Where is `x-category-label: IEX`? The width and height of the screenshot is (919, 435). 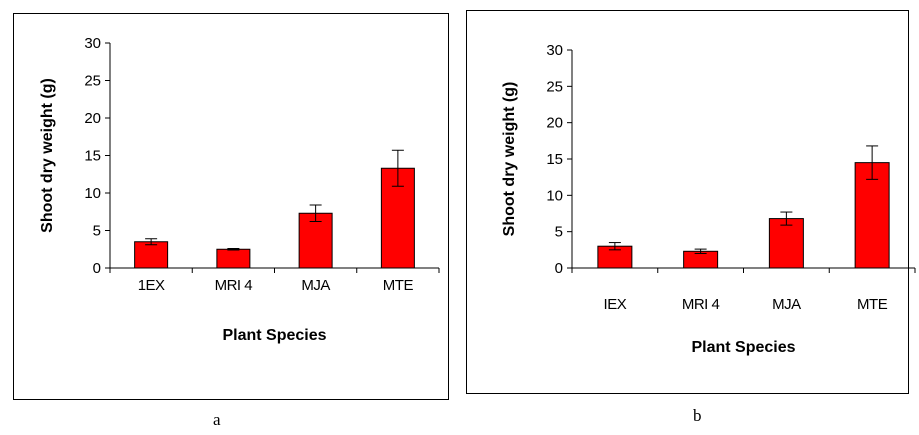 x-category-label: IEX is located at coordinates (615, 304).